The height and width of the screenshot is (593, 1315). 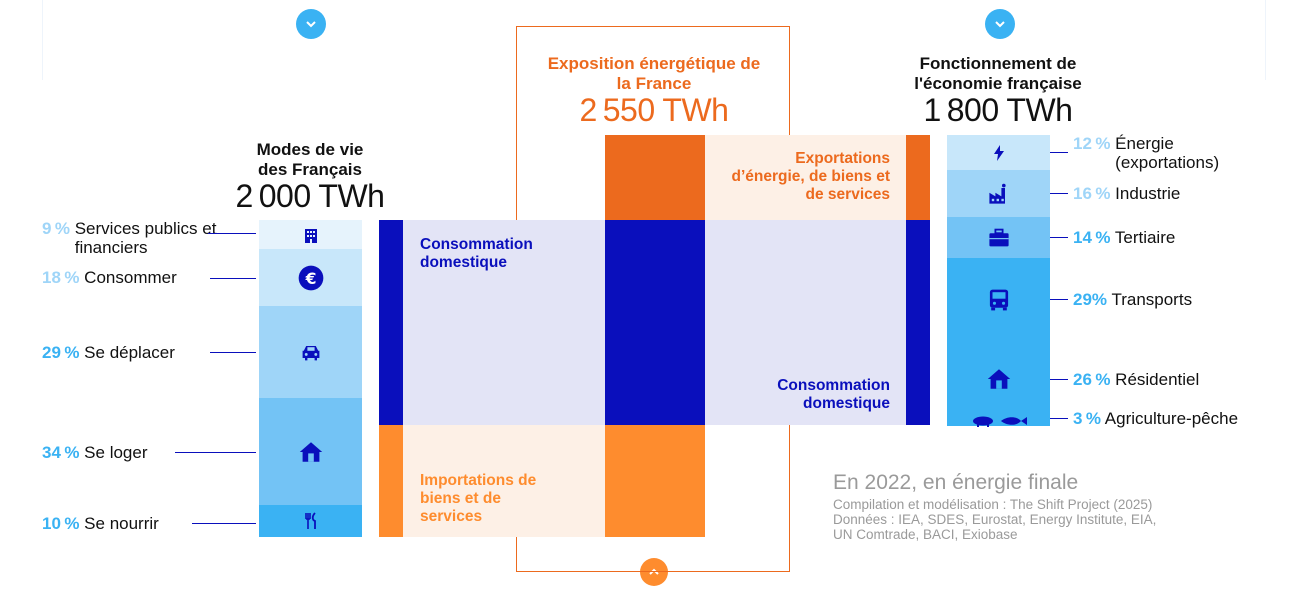 I want to click on note-heading: En 2022, en énergie finale, so click(x=956, y=482).